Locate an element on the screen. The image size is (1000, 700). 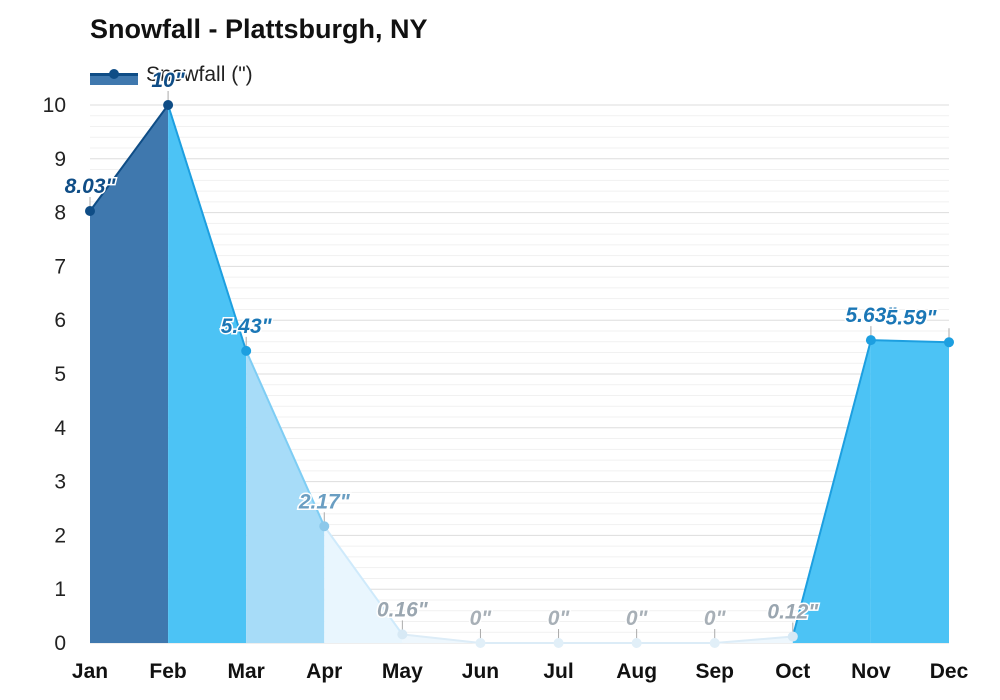
data-label-may: 0.16" is located at coordinates (403, 609).